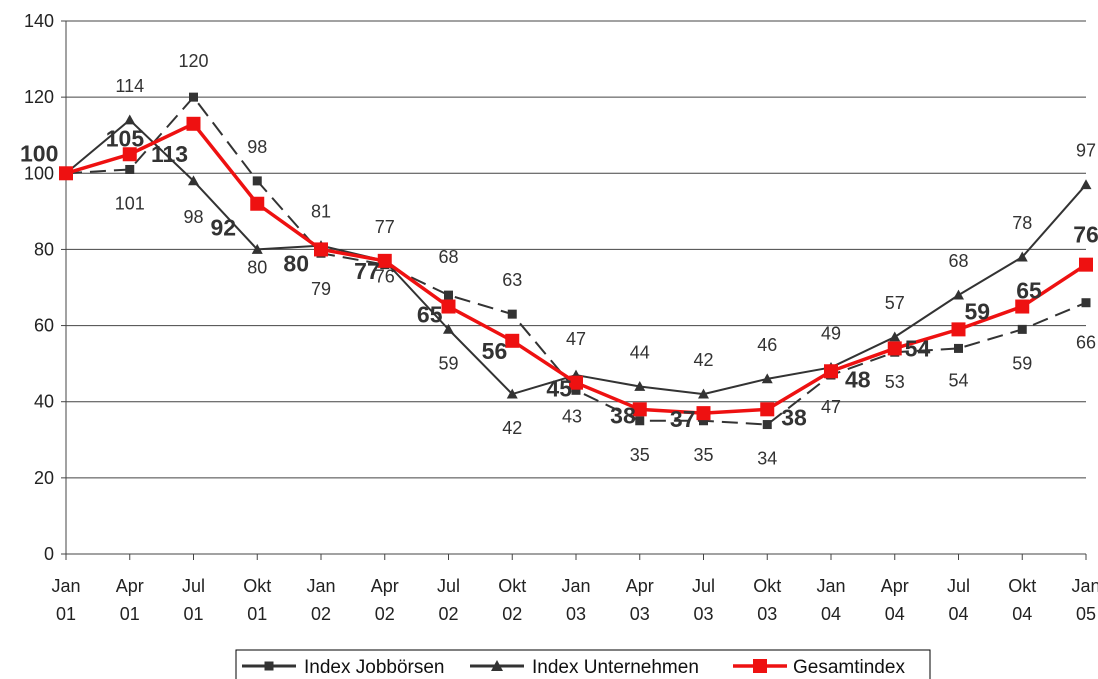 The width and height of the screenshot is (1098, 679). What do you see at coordinates (1086, 614) in the screenshot?
I see `x-tick-label-year: 05` at bounding box center [1086, 614].